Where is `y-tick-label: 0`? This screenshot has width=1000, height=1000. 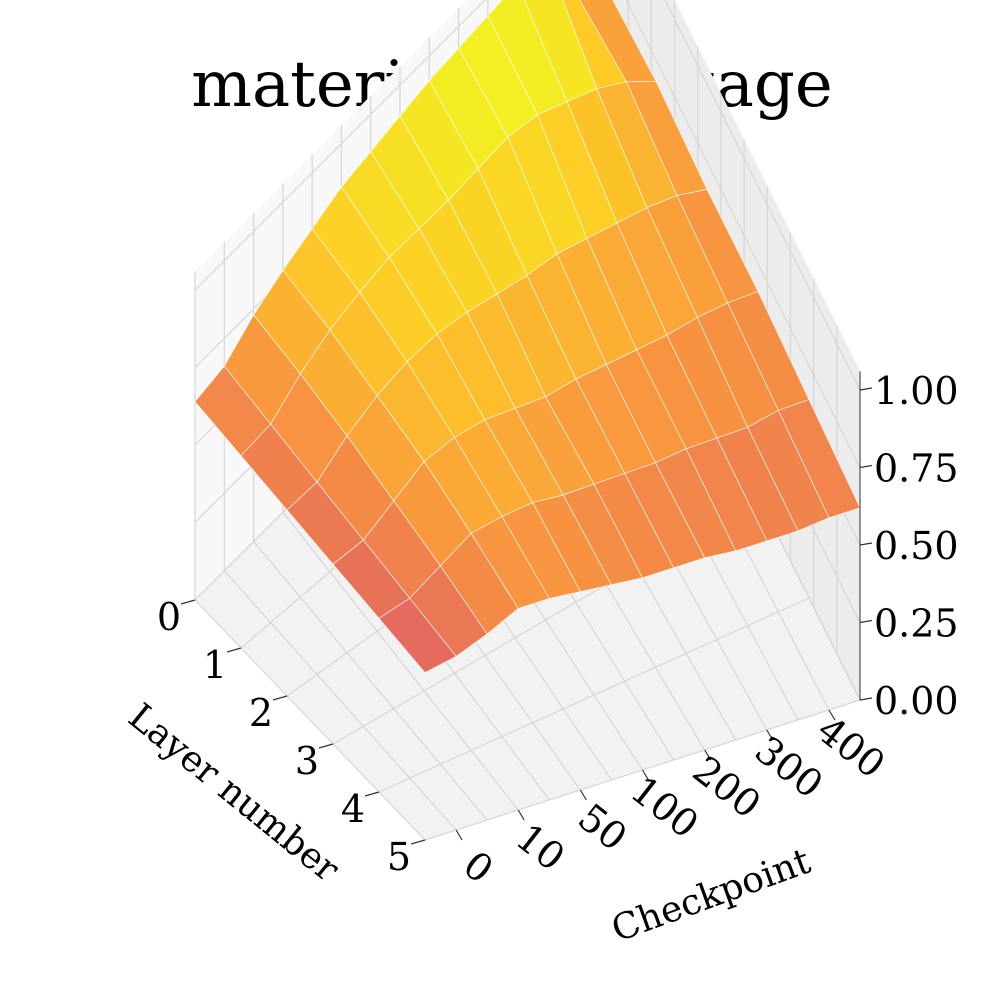
y-tick-label: 0 is located at coordinates (478, 867).